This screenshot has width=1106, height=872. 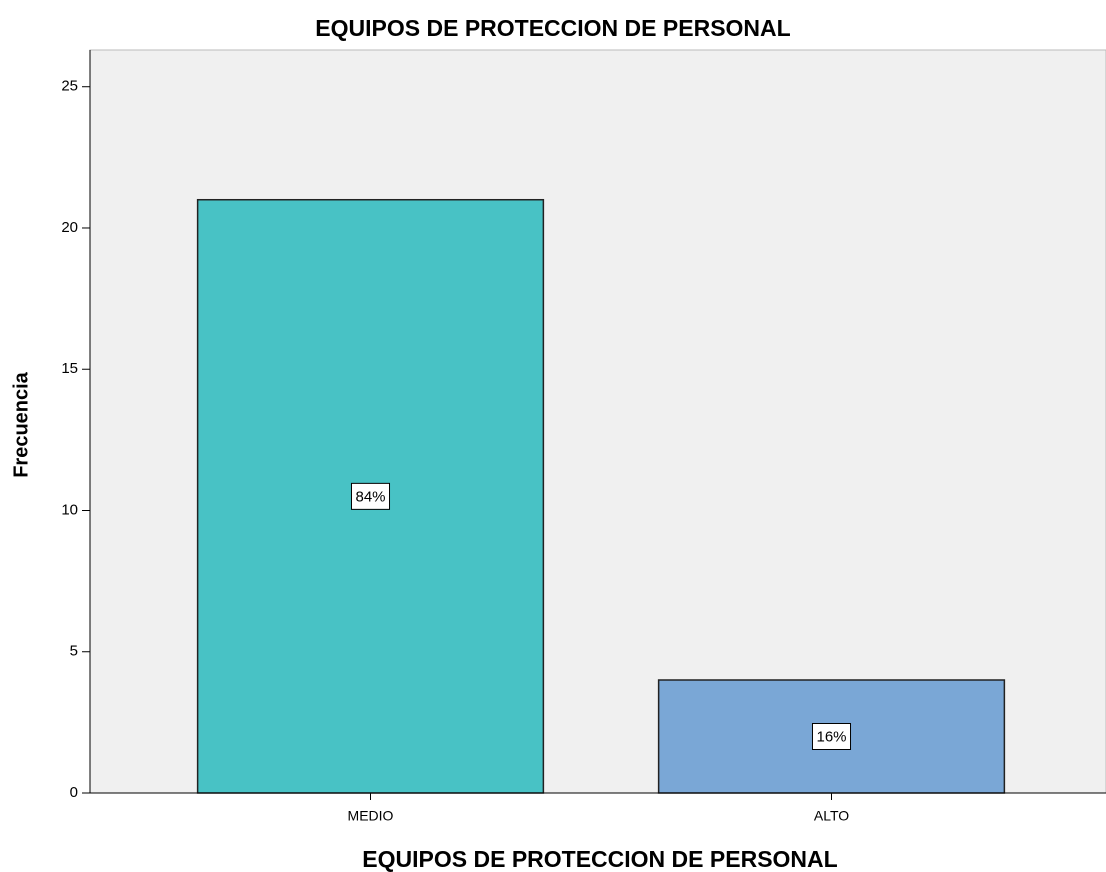 I want to click on y-tick-label: 25, so click(x=69, y=86).